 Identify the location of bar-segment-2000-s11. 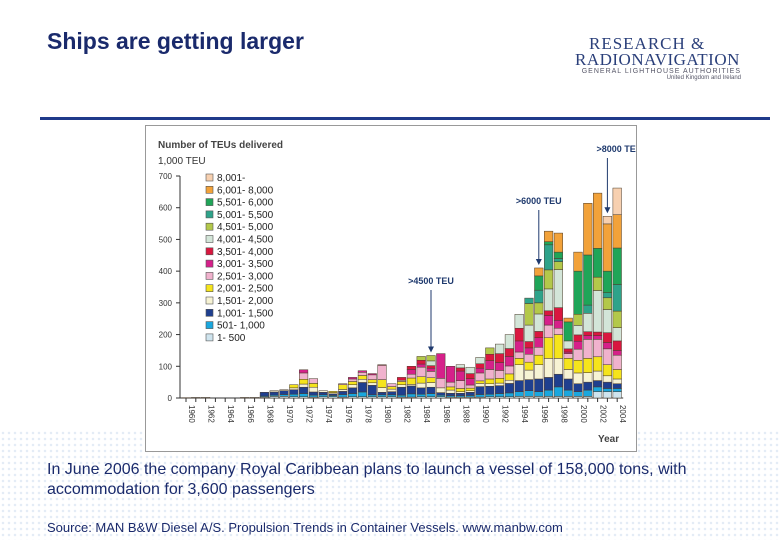
(578, 292).